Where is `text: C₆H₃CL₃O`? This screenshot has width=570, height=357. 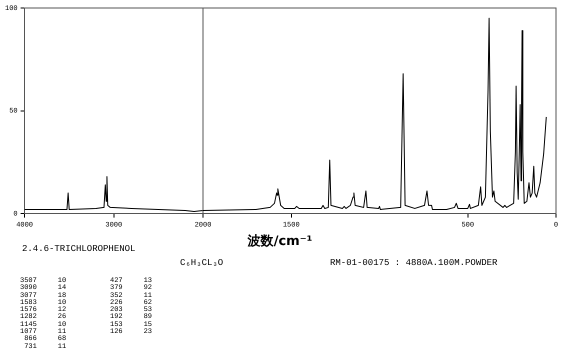
text: C₆H₃CL₃O is located at coordinates (202, 263).